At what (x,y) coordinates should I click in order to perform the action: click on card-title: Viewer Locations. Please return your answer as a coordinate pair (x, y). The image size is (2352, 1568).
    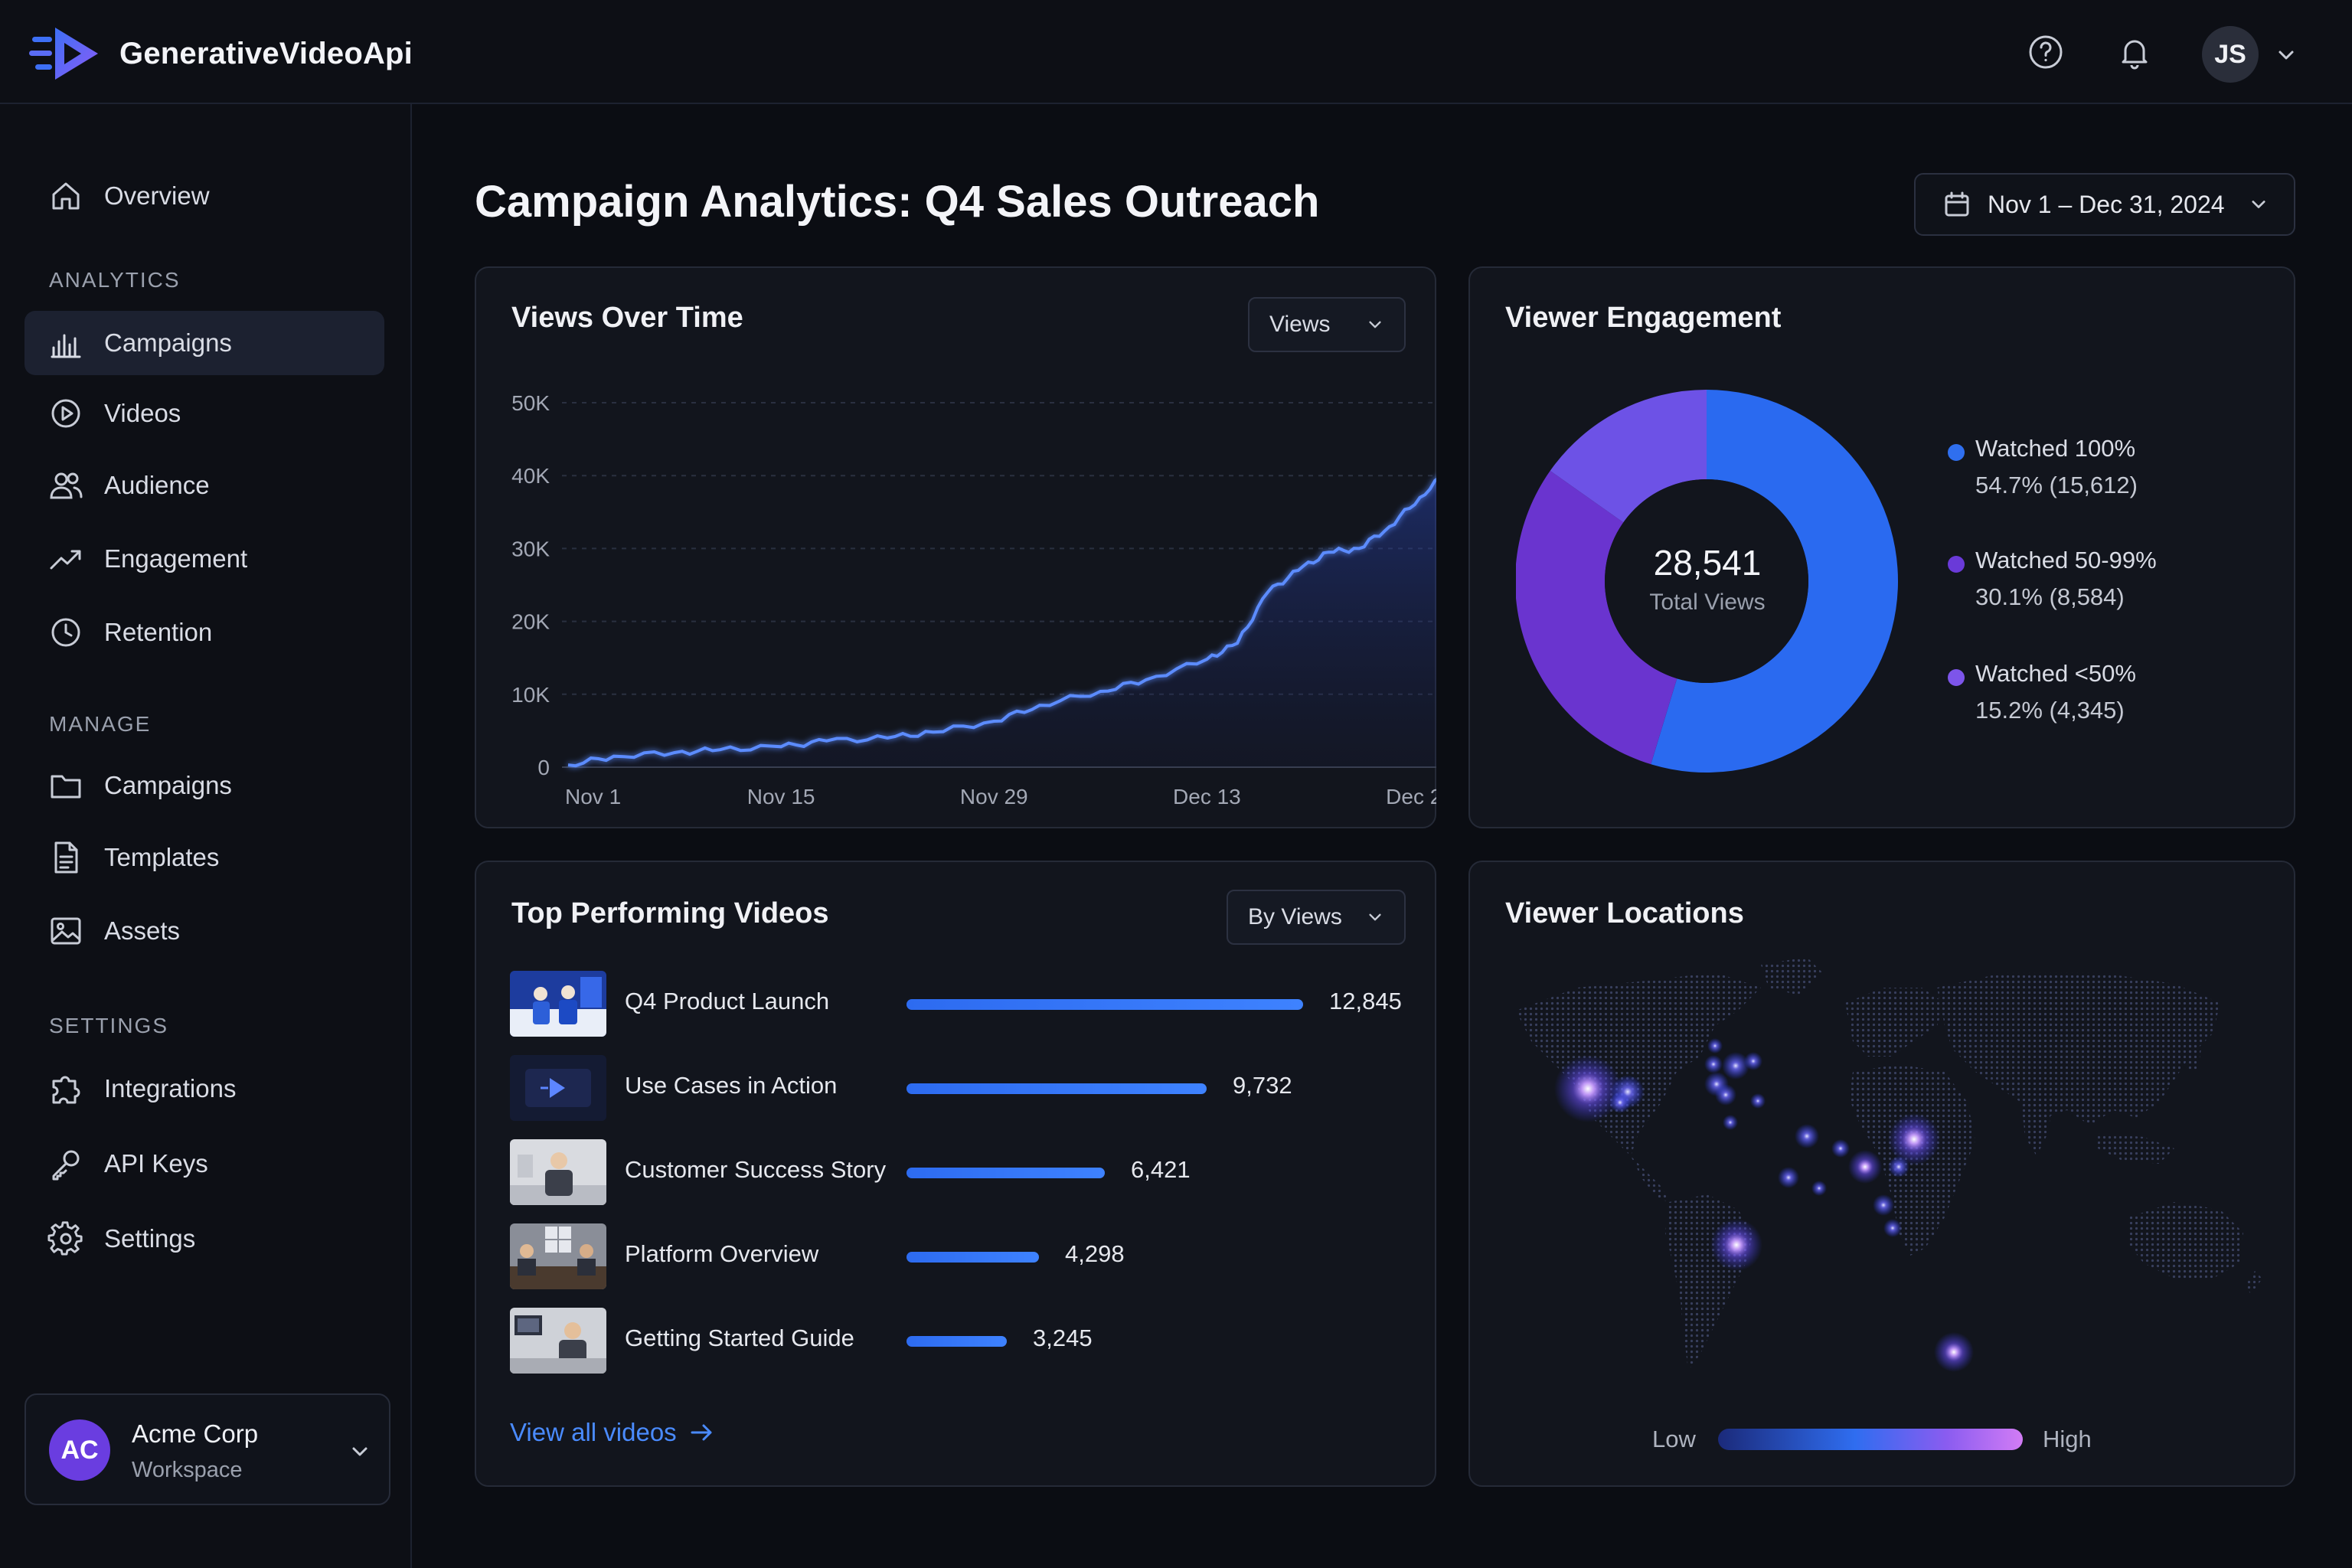
    Looking at the image, I should click on (1624, 913).